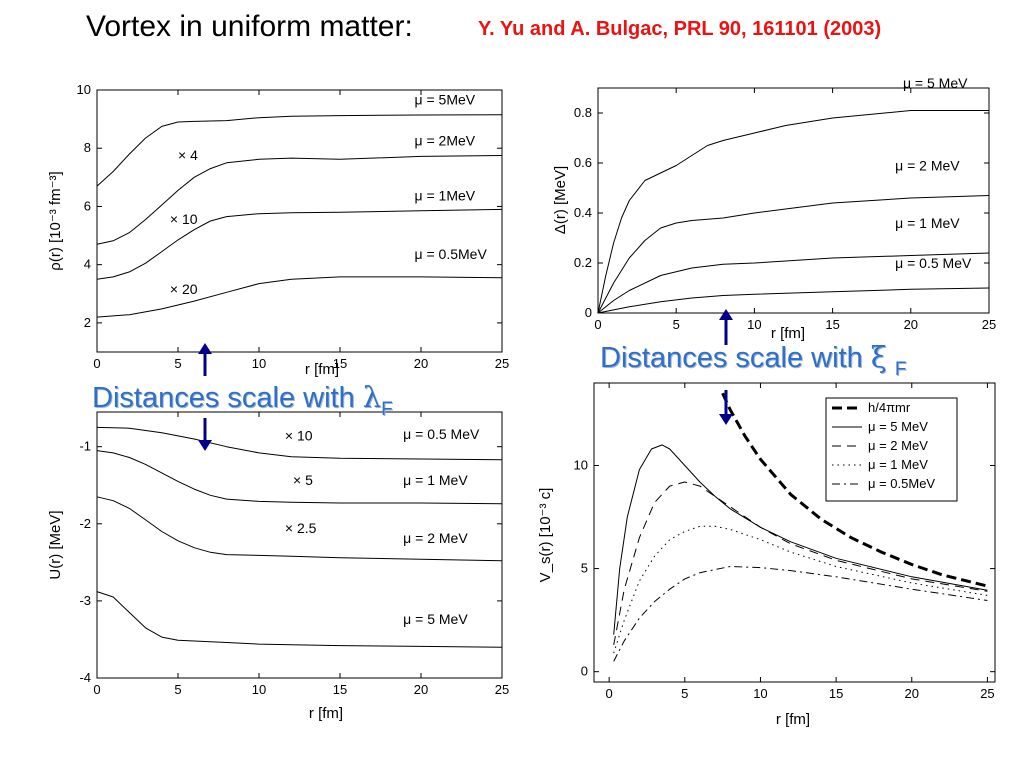 The width and height of the screenshot is (1024, 768). Describe the element at coordinates (435, 480) in the screenshot. I see `curve-annotation: μ = 1 MeV` at that location.